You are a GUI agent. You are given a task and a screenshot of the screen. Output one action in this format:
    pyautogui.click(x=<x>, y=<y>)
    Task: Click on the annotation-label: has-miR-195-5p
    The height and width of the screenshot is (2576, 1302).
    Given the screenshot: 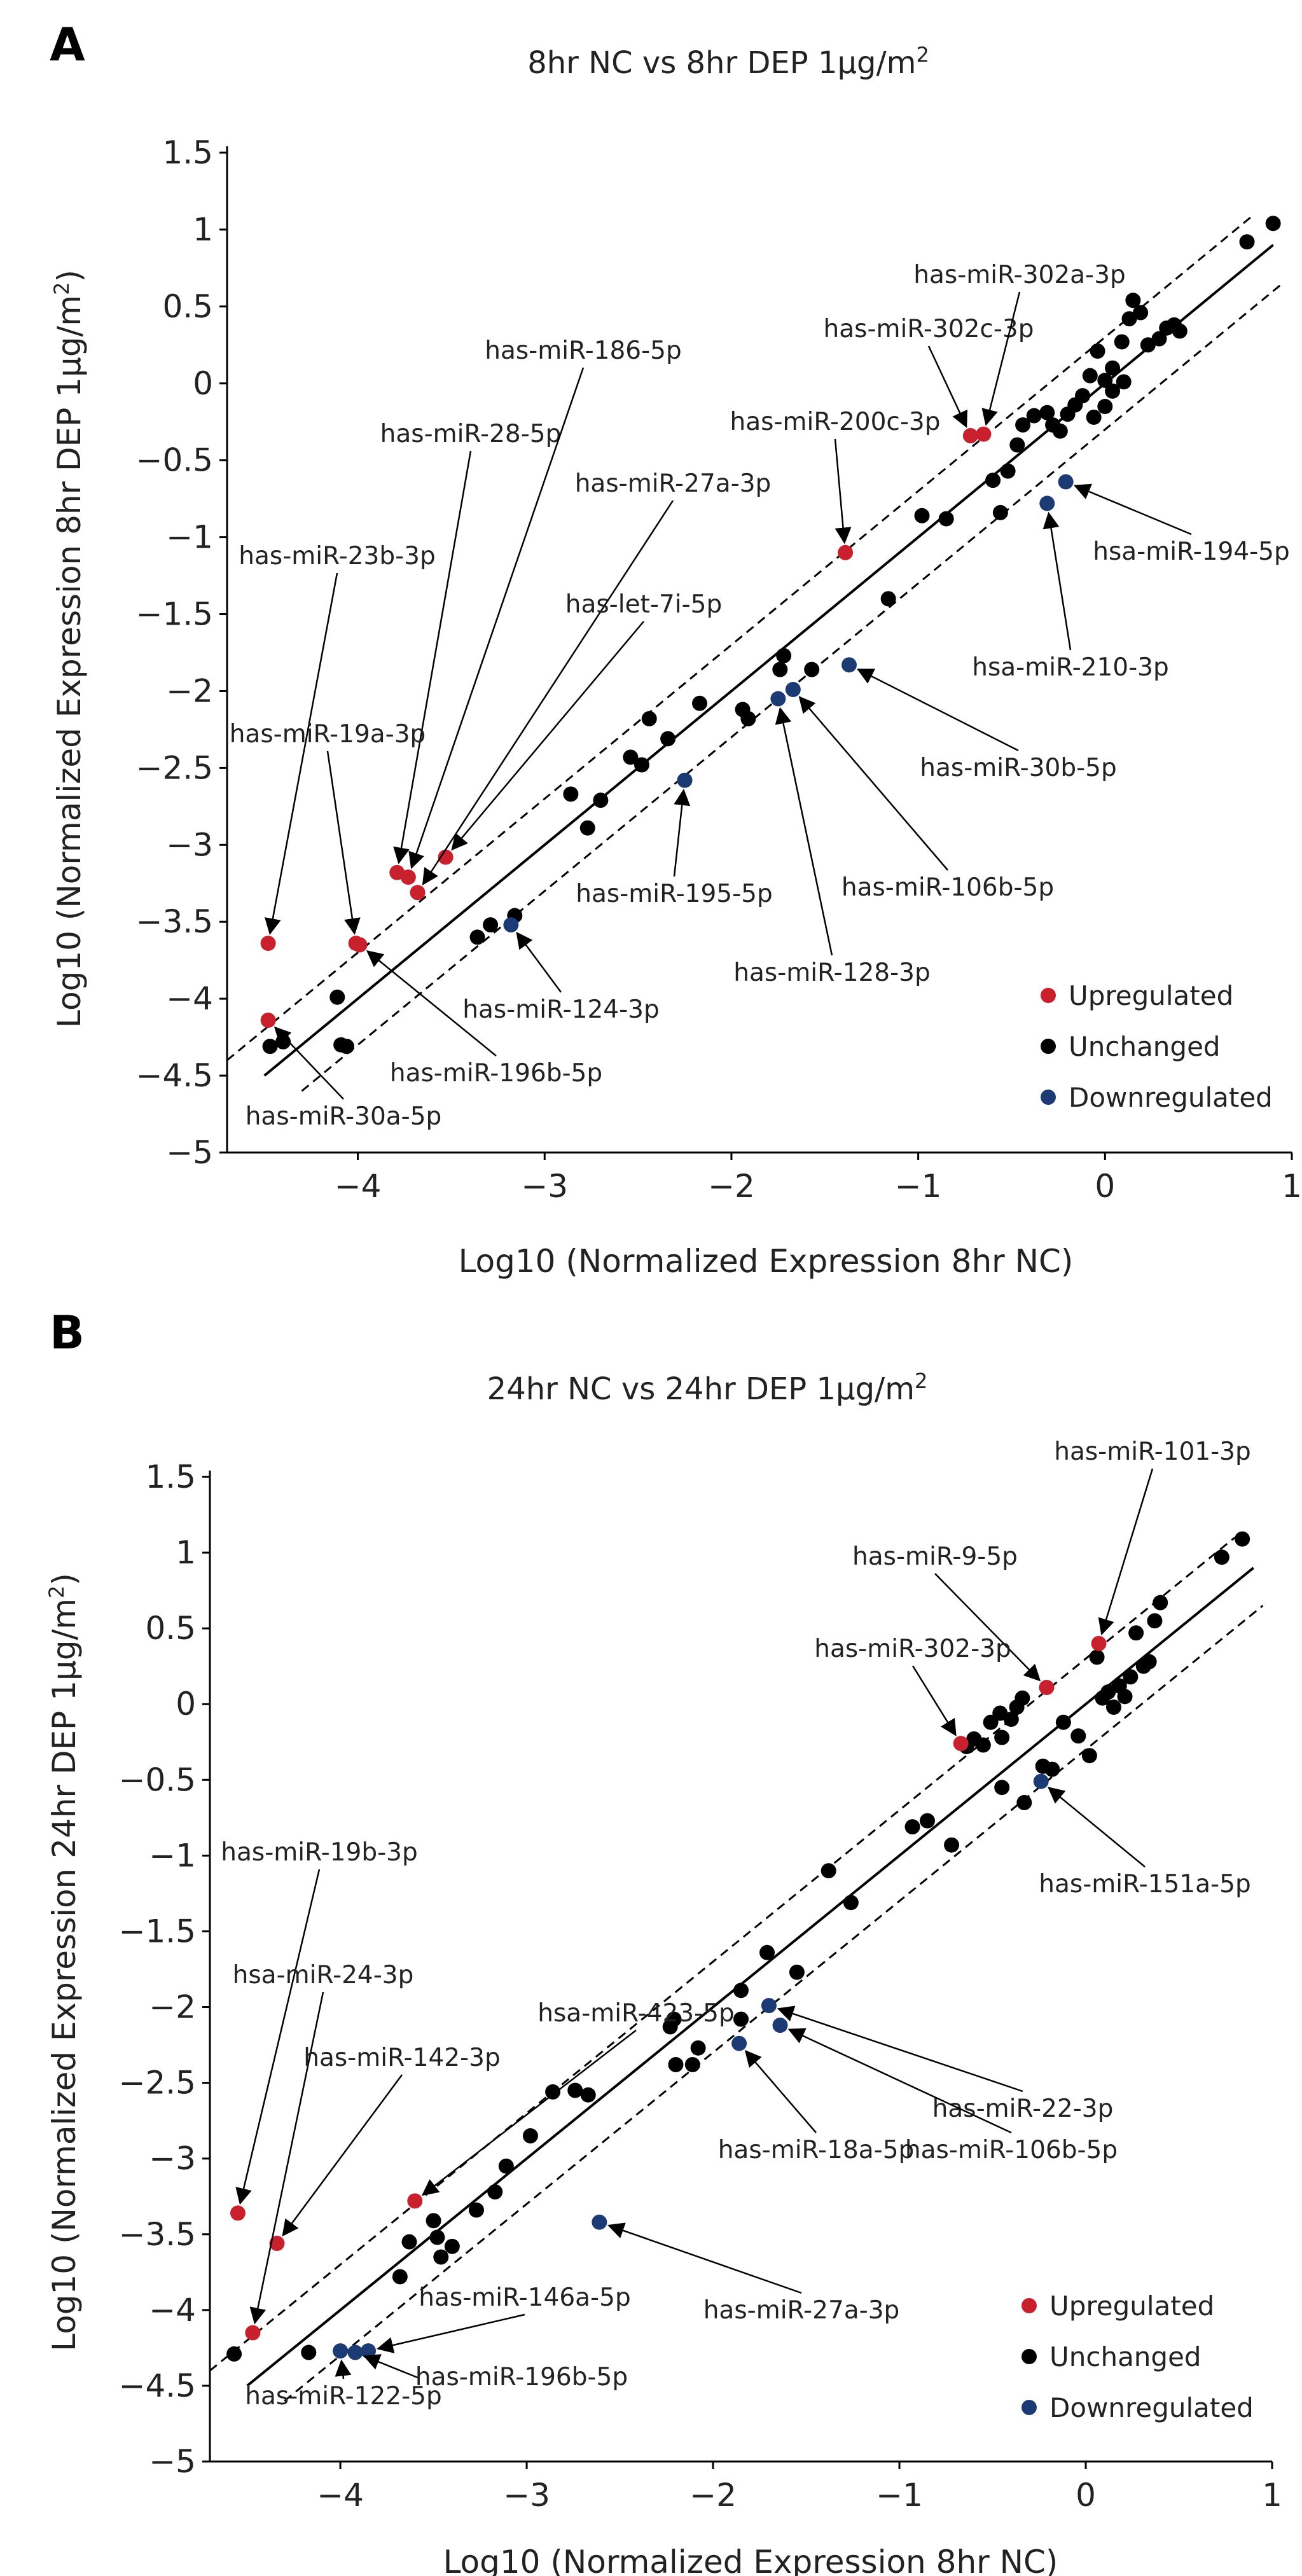 What is the action you would take?
    pyautogui.click(x=675, y=894)
    